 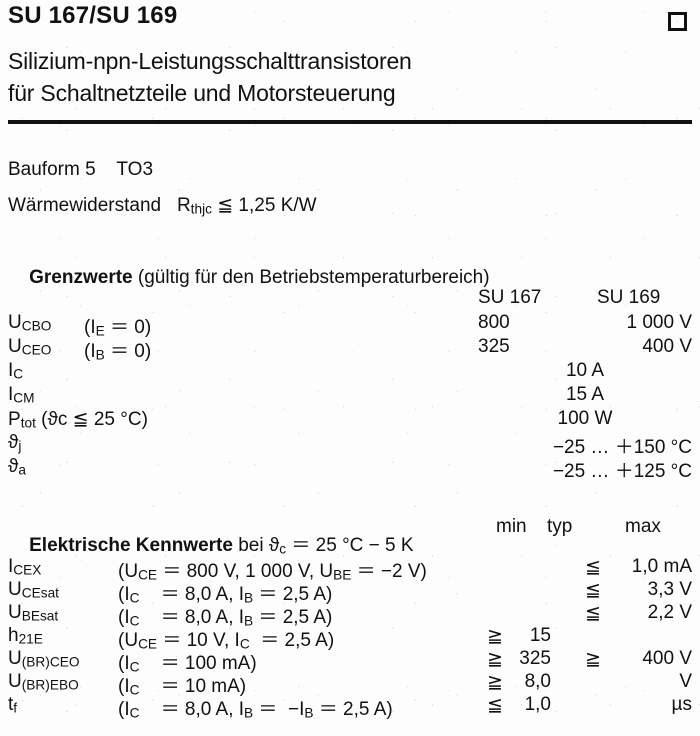 What do you see at coordinates (540, 635) in the screenshot?
I see `electrical-min-value: 15` at bounding box center [540, 635].